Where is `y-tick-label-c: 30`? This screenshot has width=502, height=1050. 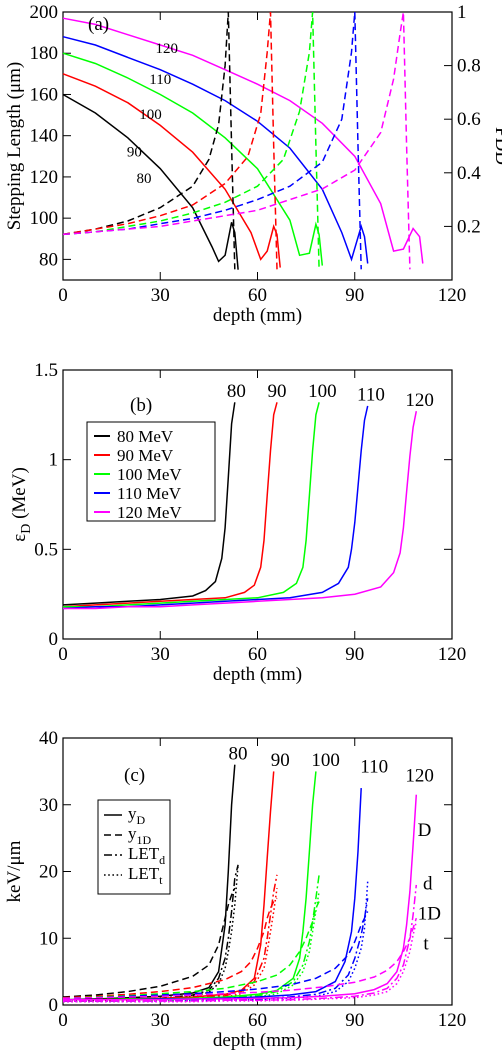
y-tick-label-c: 30 is located at coordinates (48, 805).